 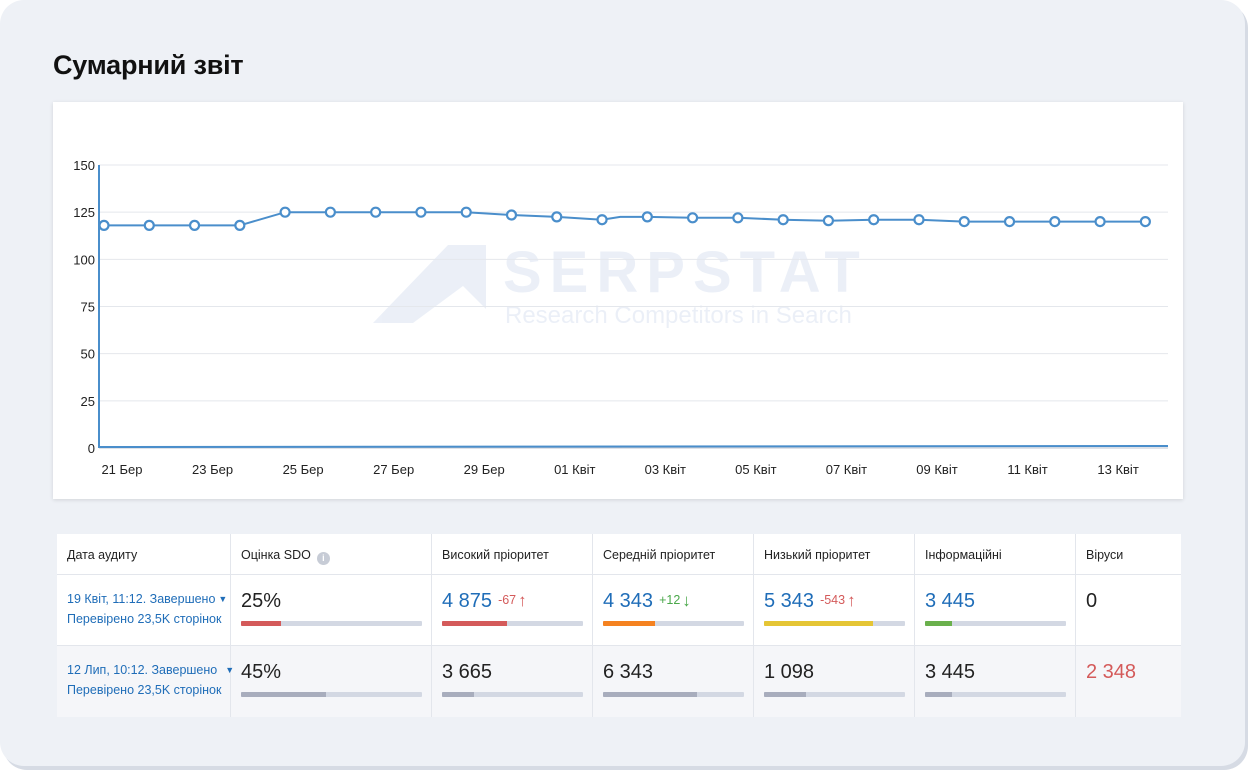 What do you see at coordinates (574, 469) in the screenshot?
I see `x-tick-label: 01 Квіт` at bounding box center [574, 469].